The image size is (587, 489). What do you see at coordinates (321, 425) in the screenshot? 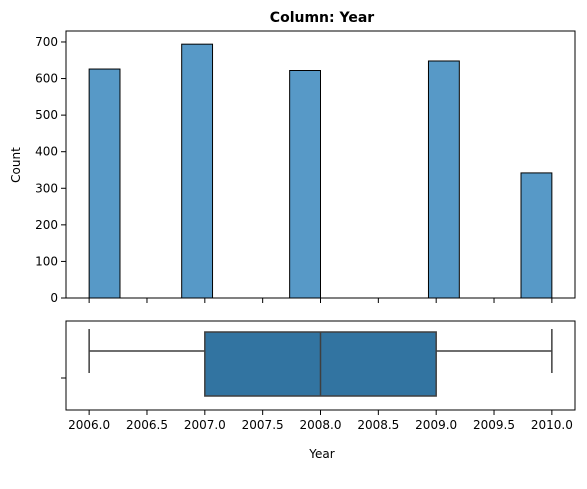
I see `x-tick-label: 2008.0` at bounding box center [321, 425].